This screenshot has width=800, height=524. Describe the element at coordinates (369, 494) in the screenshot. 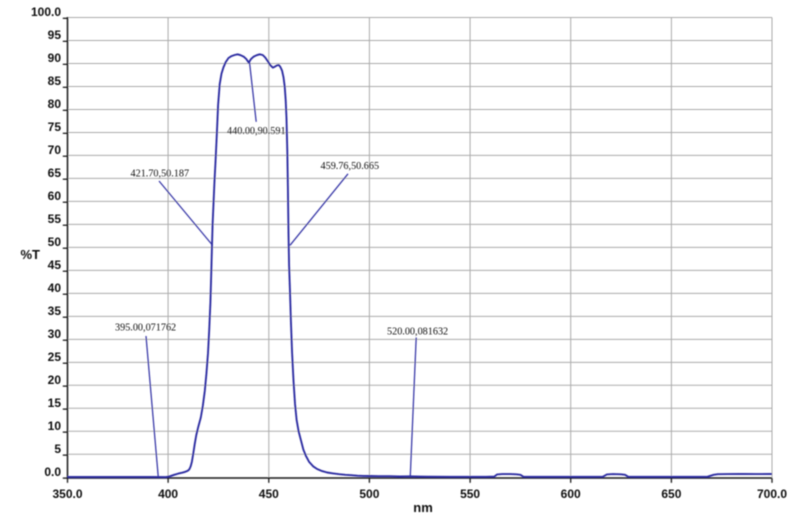

I see `svg-text: 500` at that location.